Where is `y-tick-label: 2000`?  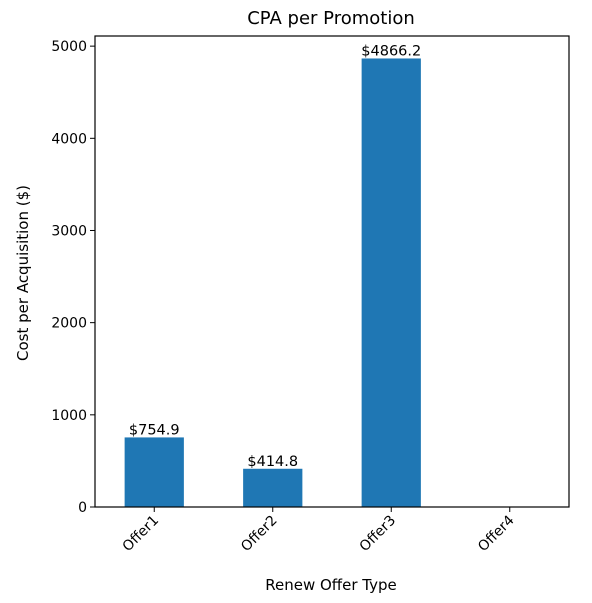
y-tick-label: 2000 is located at coordinates (69, 324).